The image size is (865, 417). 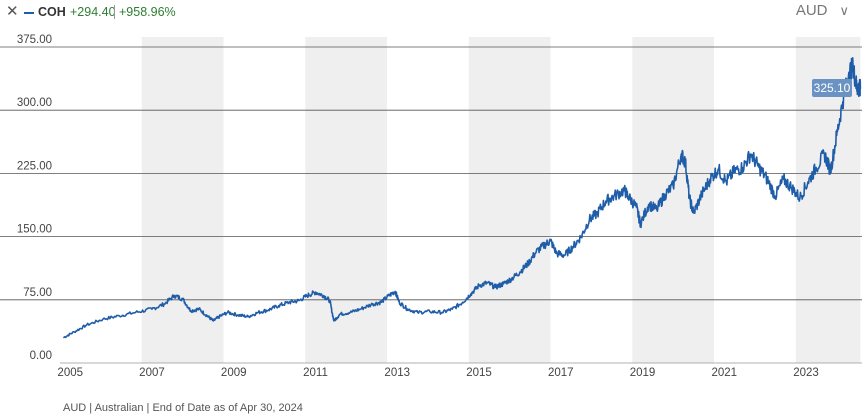 I want to click on last-value-callout, so click(x=832, y=88).